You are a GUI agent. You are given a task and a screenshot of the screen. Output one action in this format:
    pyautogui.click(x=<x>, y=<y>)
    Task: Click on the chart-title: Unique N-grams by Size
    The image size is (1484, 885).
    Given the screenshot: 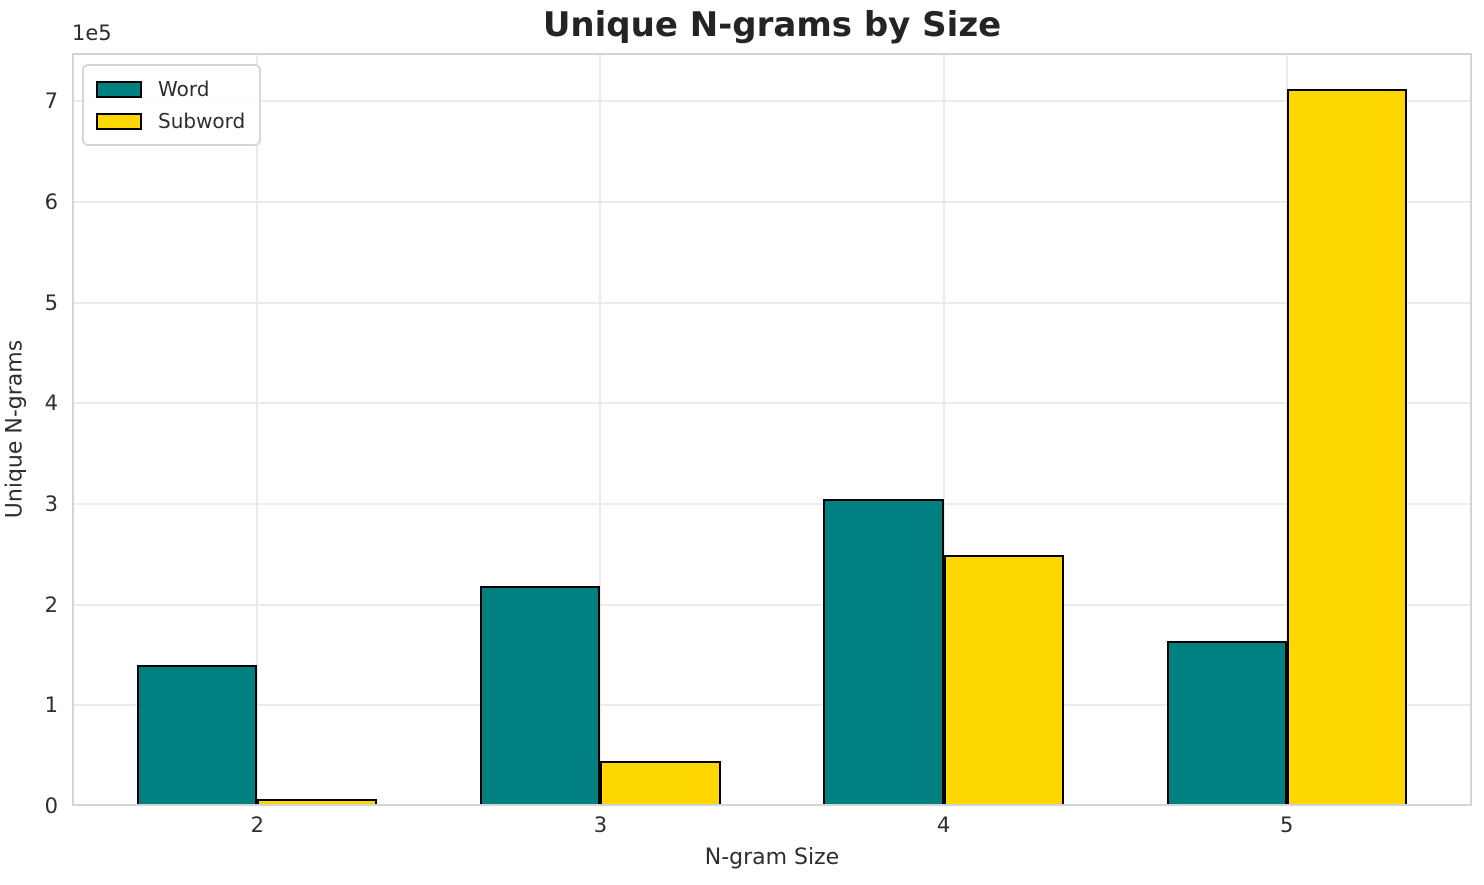 What is the action you would take?
    pyautogui.click(x=772, y=25)
    